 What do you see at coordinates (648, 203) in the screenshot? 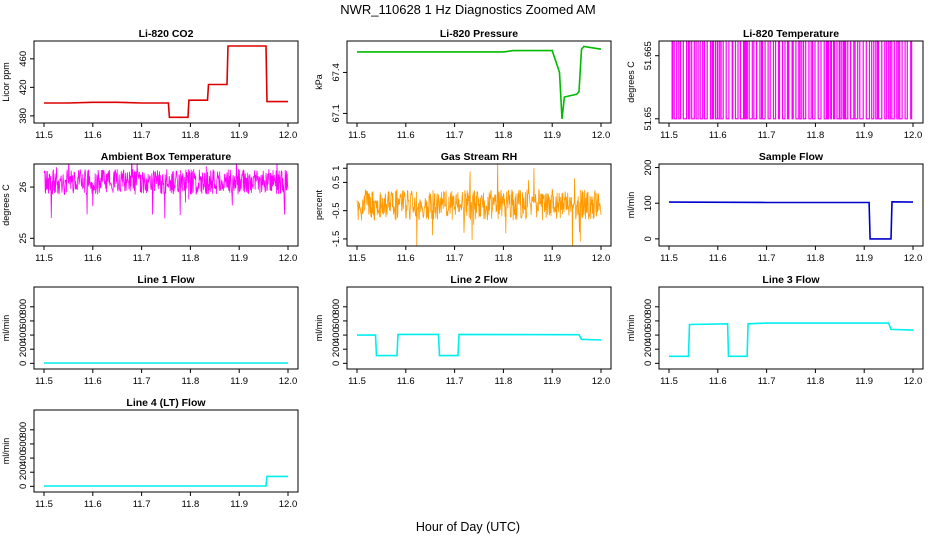
I see `y-tick-label: 100` at bounding box center [648, 203].